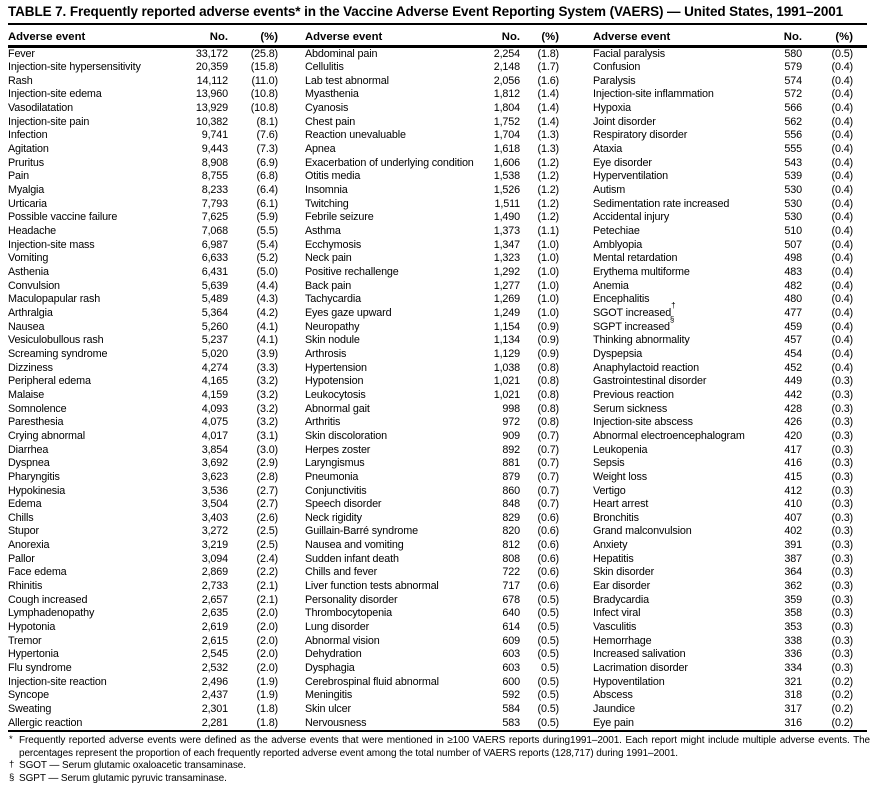 This screenshot has width=875, height=807. I want to click on percent-cell: (2.1), so click(267, 586).